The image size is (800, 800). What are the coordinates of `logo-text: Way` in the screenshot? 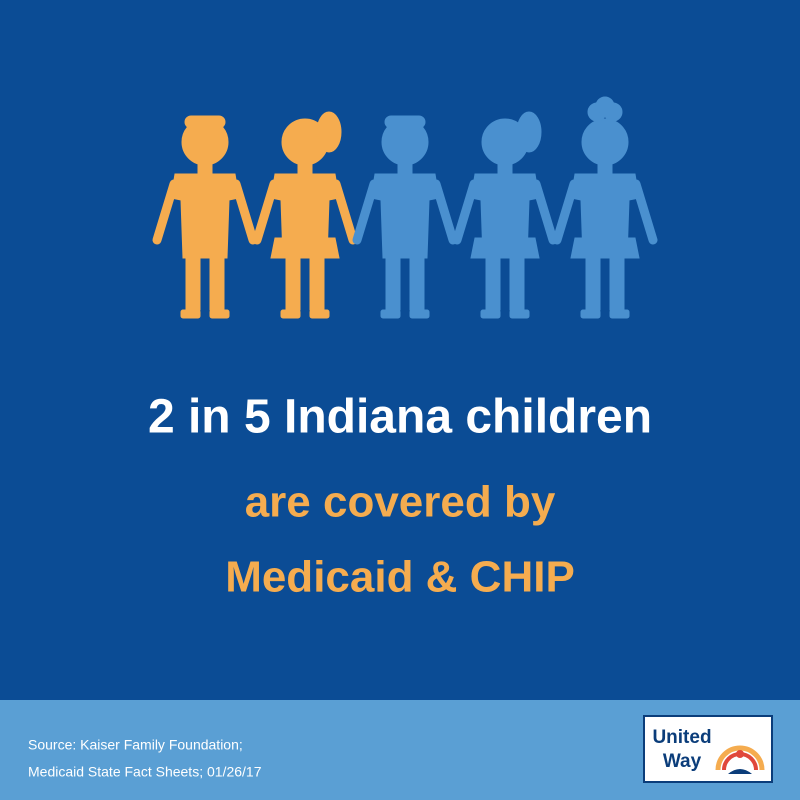 It's located at (682, 761).